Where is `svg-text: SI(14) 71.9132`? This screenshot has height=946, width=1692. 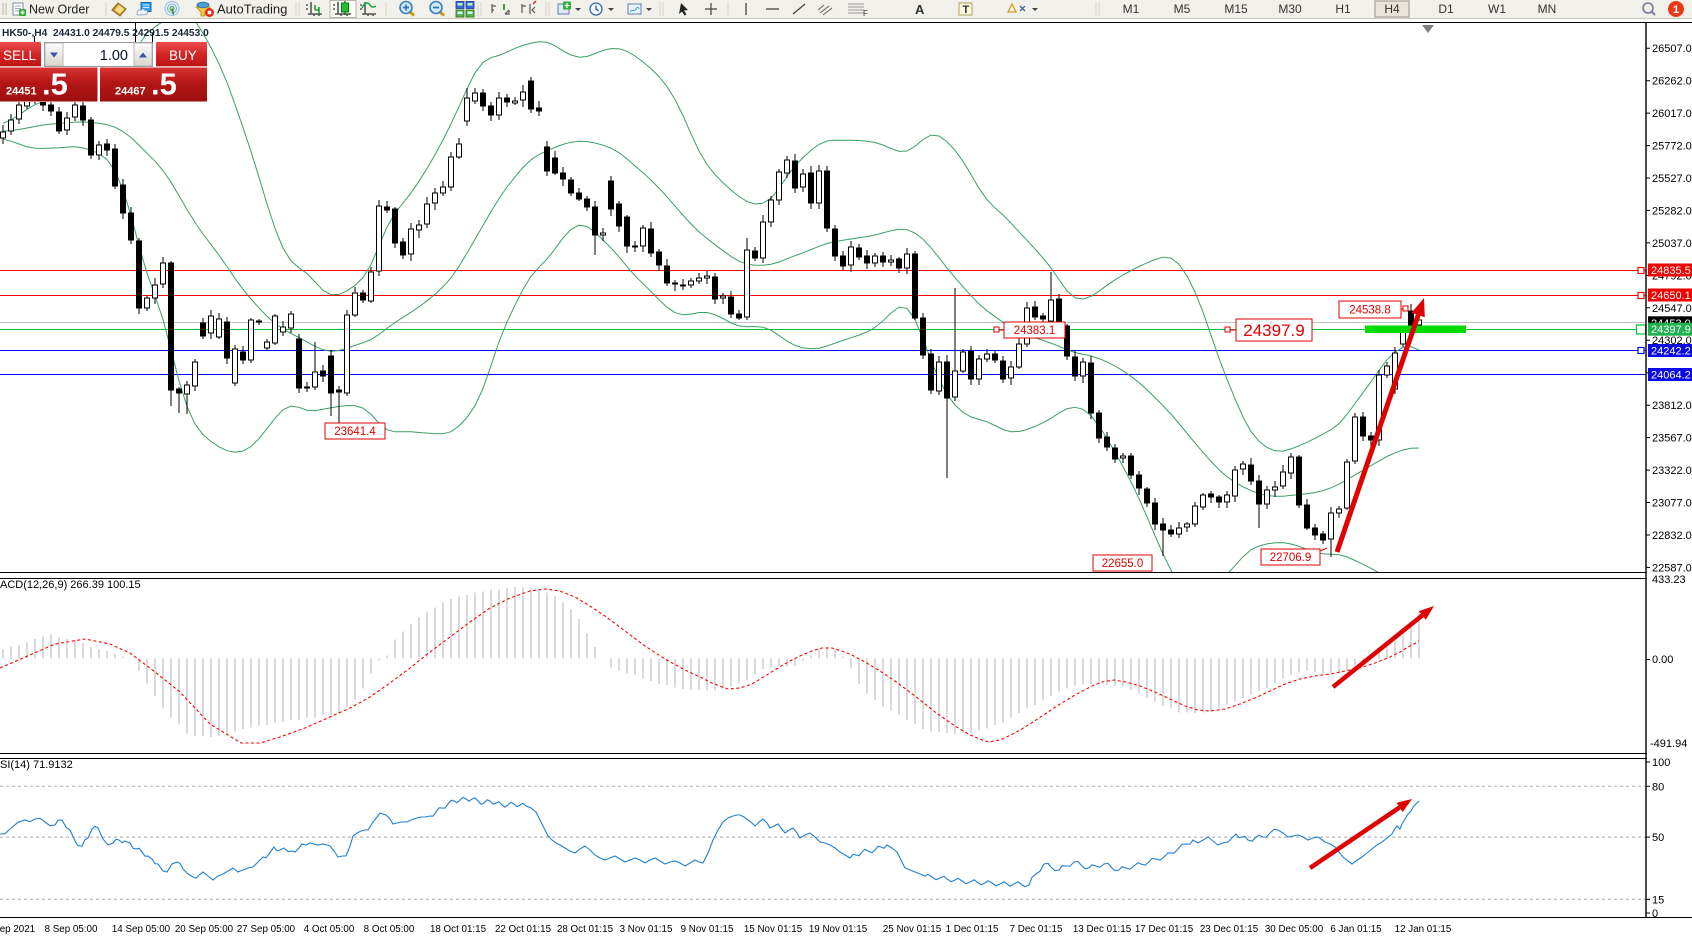 svg-text: SI(14) 71.9132 is located at coordinates (36, 765).